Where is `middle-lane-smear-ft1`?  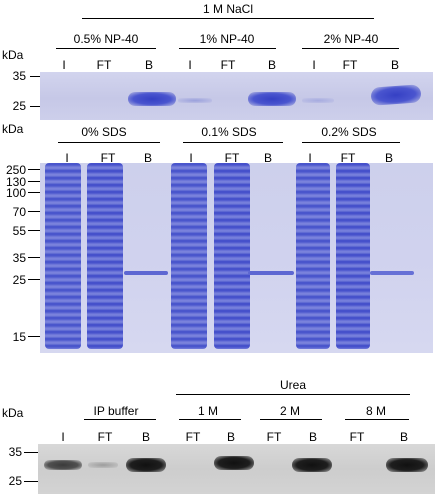
middle-lane-smear-ft1 is located at coordinates (105, 256).